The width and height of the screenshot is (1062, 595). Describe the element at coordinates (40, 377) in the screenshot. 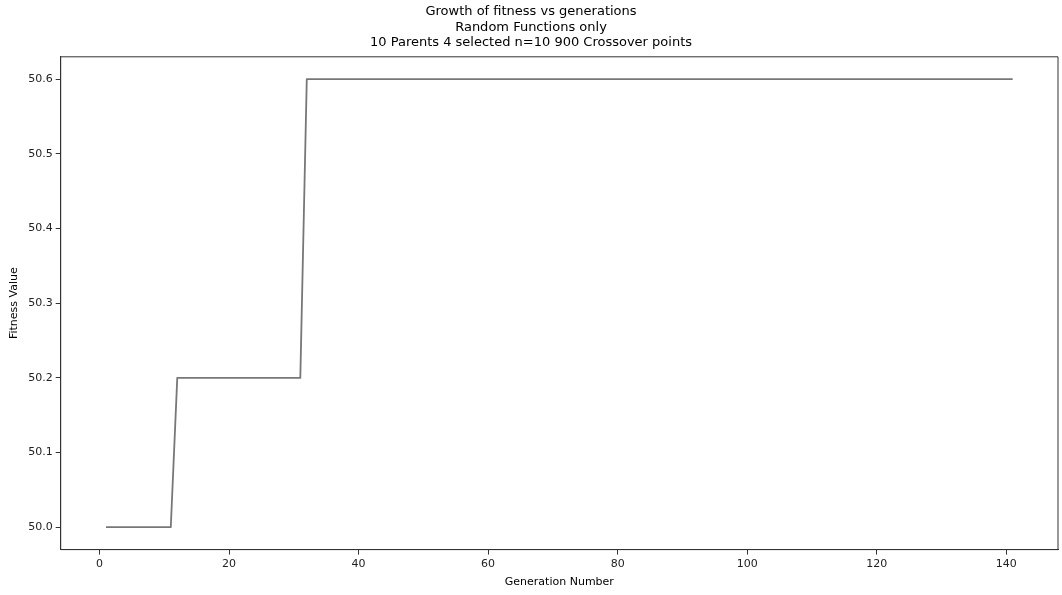

I see `y-tick-label: 50.2` at that location.